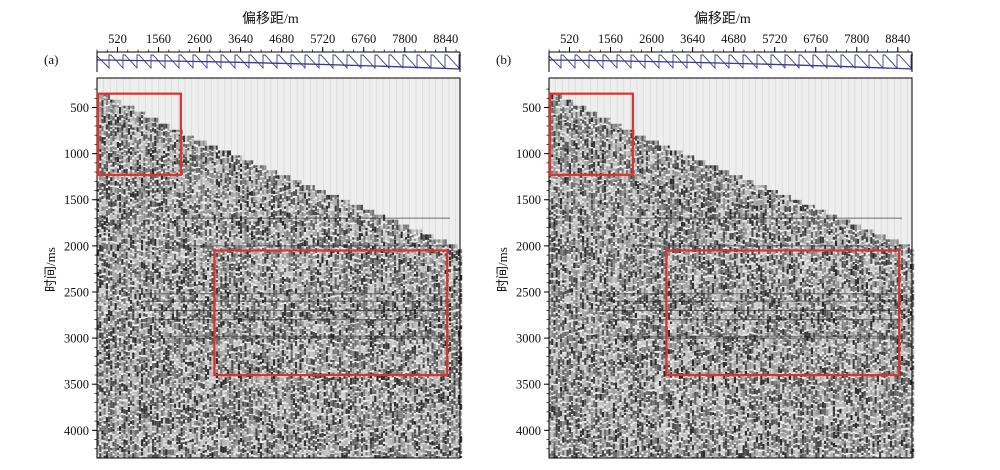 This screenshot has width=1000, height=470. Describe the element at coordinates (51, 59) in the screenshot. I see `panel-label: (a)` at that location.